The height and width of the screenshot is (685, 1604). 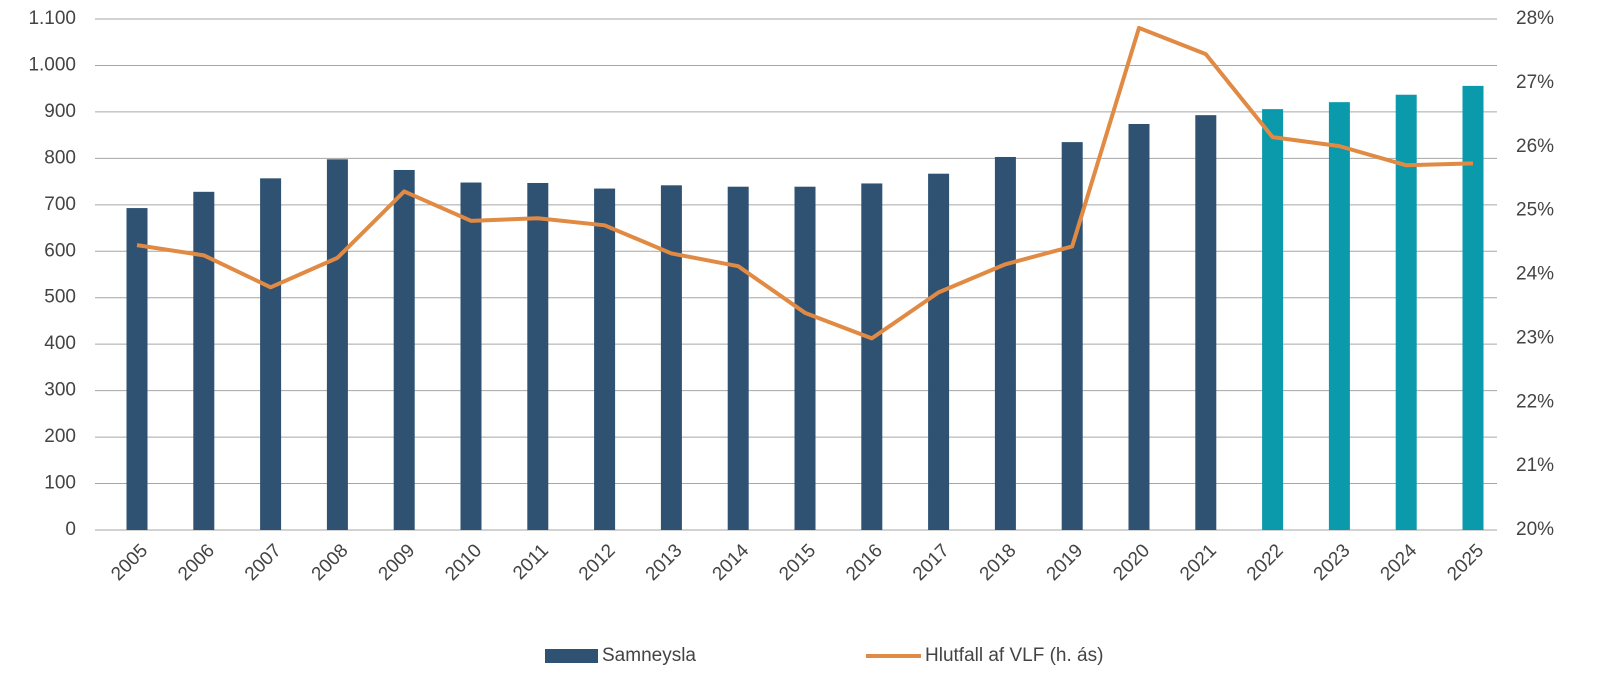 I want to click on x-tick-label: 2012, so click(x=597, y=562).